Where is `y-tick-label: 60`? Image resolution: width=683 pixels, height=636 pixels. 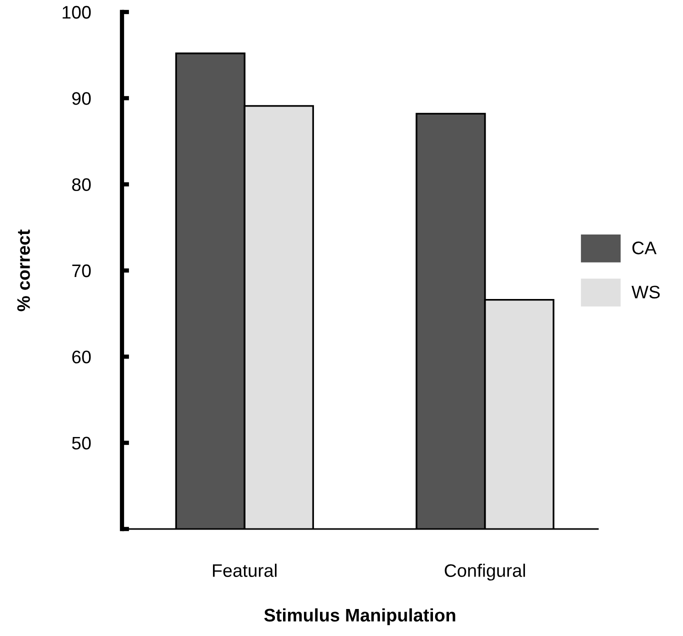 y-tick-label: 60 is located at coordinates (81, 357).